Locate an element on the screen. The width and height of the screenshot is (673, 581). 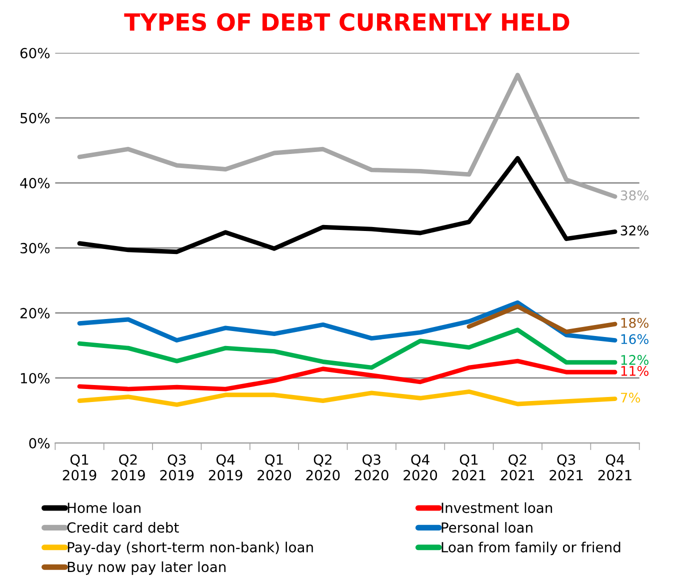
x-tick-label: Q4 2019 is located at coordinates (225, 467).